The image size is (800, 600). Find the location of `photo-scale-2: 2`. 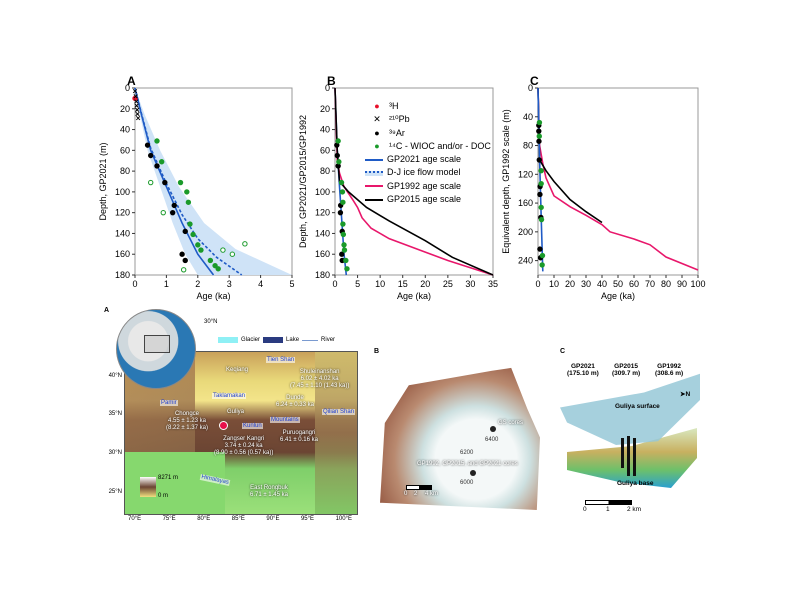

photo-scale-2: 2 is located at coordinates (416, 494).